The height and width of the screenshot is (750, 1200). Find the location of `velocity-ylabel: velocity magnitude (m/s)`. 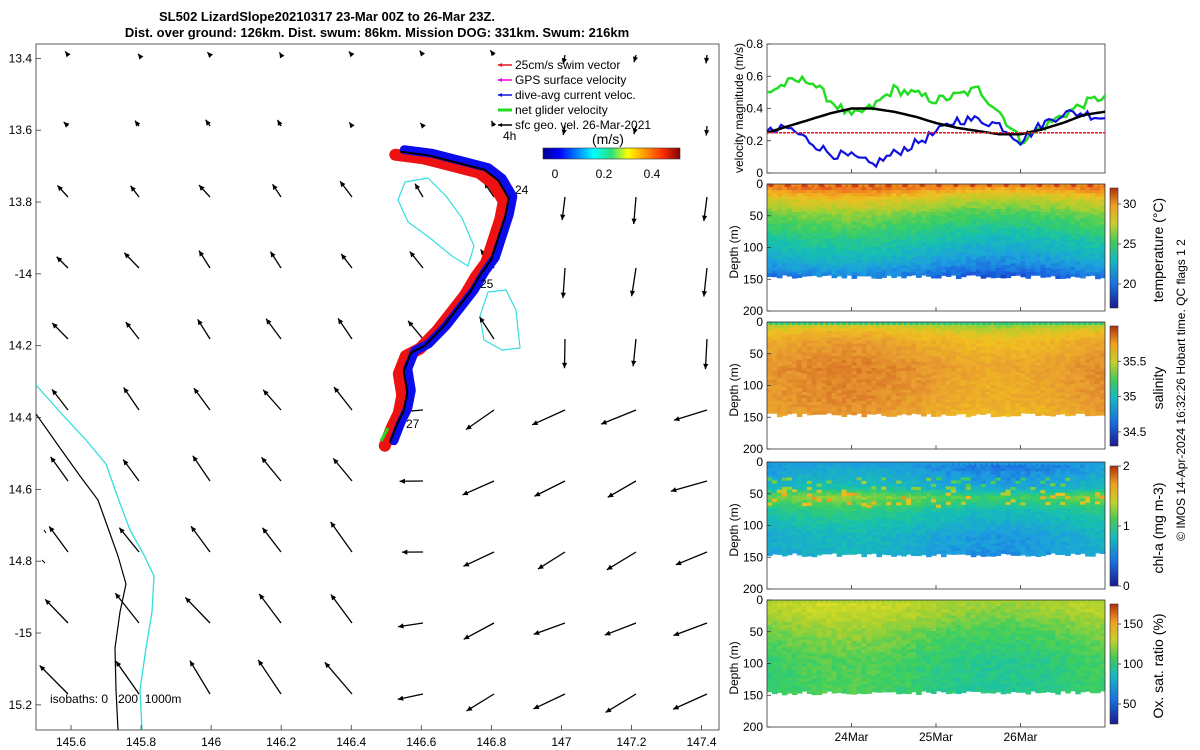

velocity-ylabel: velocity magnitude (m/s) is located at coordinates (739, 108).